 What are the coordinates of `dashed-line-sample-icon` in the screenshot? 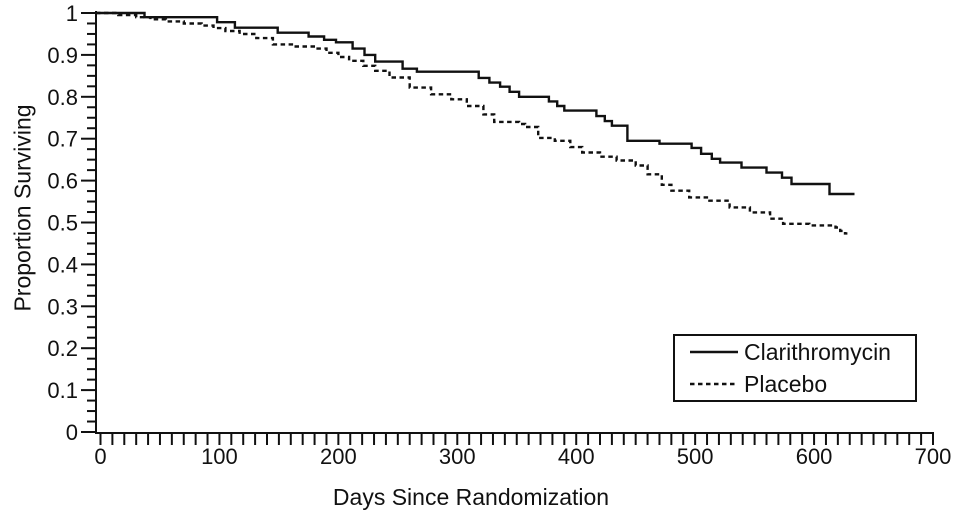 It's located at (714, 384).